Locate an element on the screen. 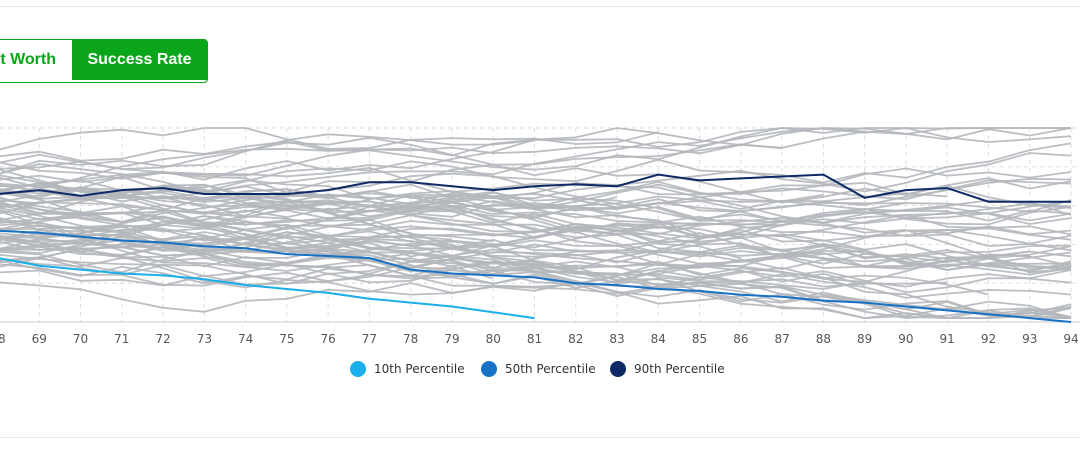 The image size is (1080, 454). legend-label-p10: 10th Percentile is located at coordinates (419, 369).